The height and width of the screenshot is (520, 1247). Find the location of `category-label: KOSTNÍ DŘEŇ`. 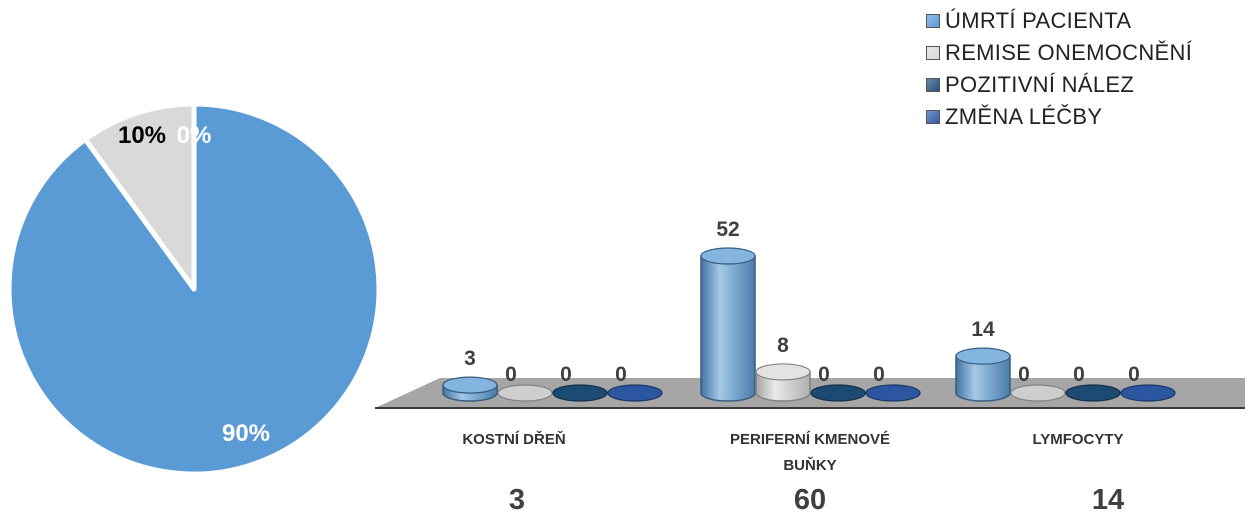

category-label: KOSTNÍ DŘEŇ is located at coordinates (513, 439).